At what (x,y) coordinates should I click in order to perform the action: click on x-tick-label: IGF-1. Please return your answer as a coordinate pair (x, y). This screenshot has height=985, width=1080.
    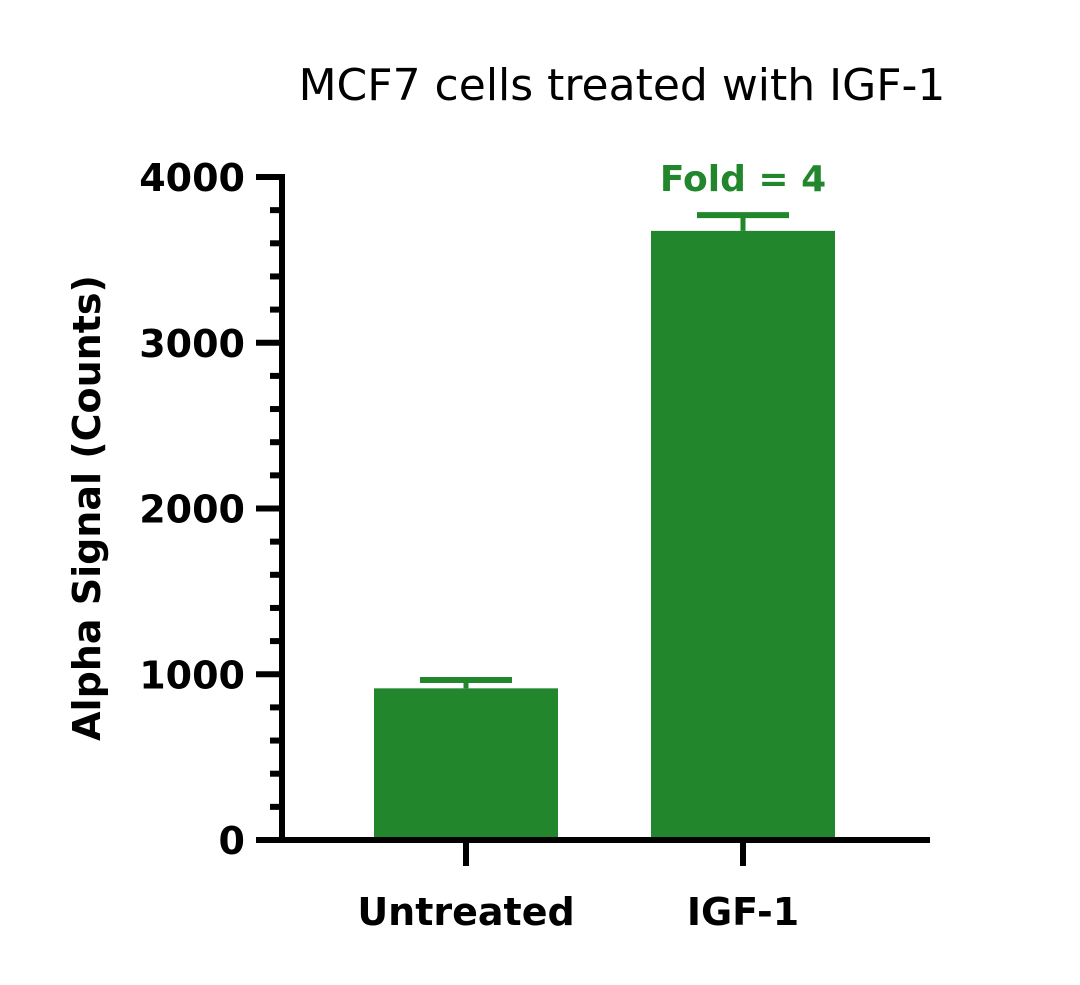
    Looking at the image, I should click on (743, 912).